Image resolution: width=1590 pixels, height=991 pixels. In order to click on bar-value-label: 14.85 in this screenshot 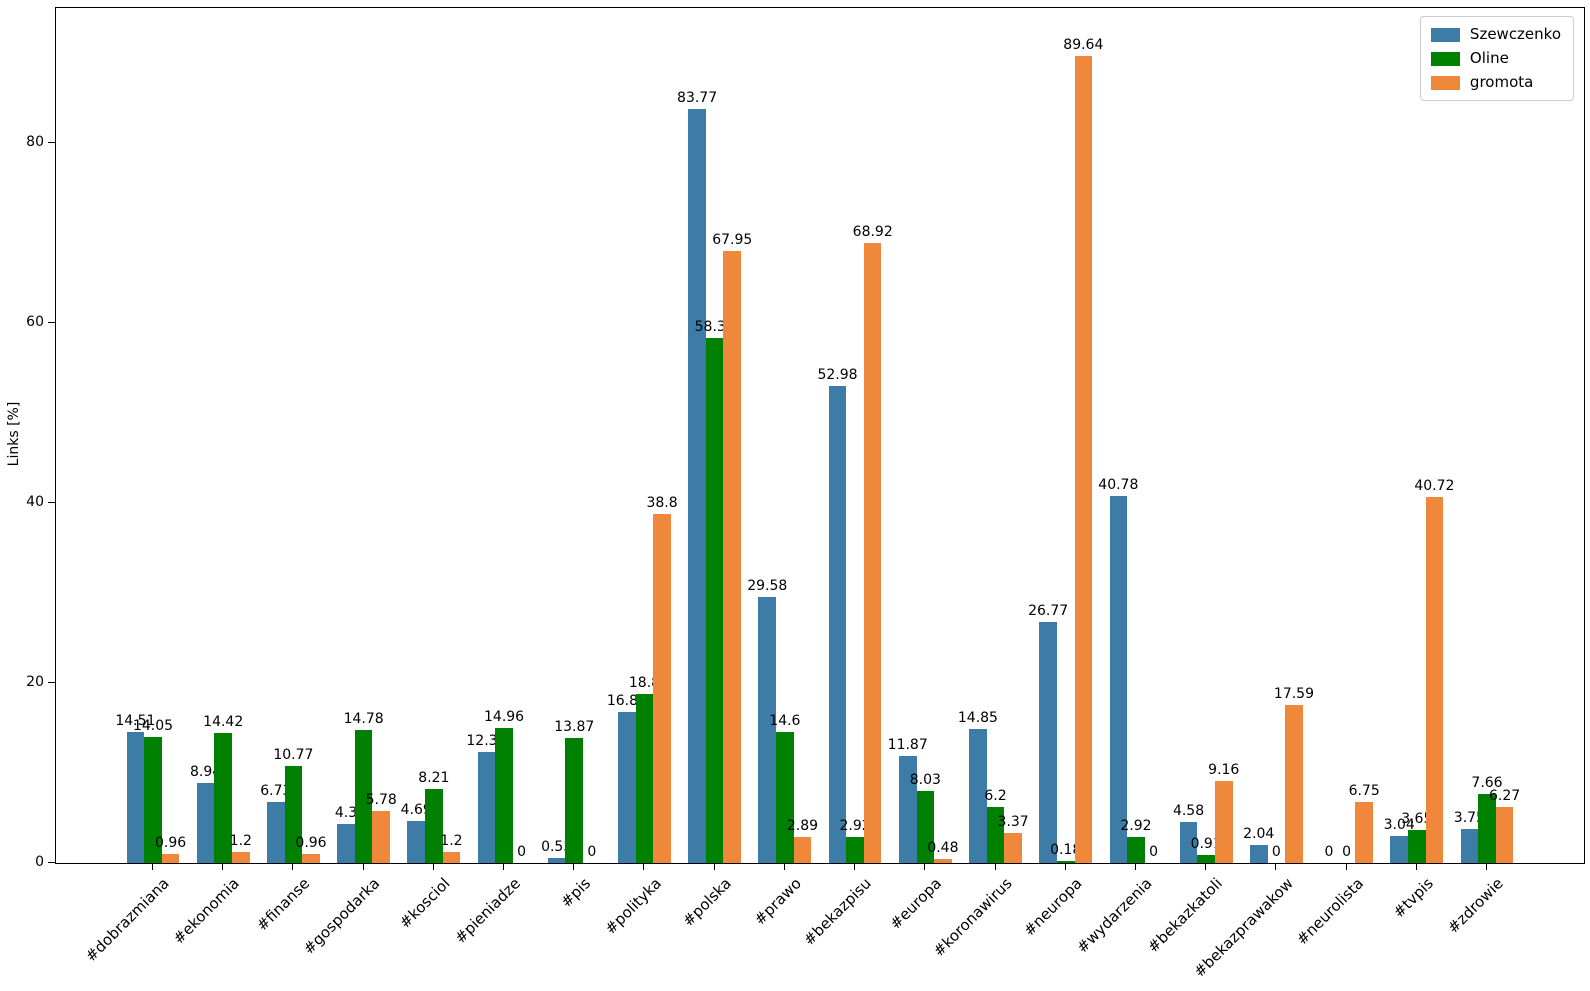, I will do `click(977, 718)`.